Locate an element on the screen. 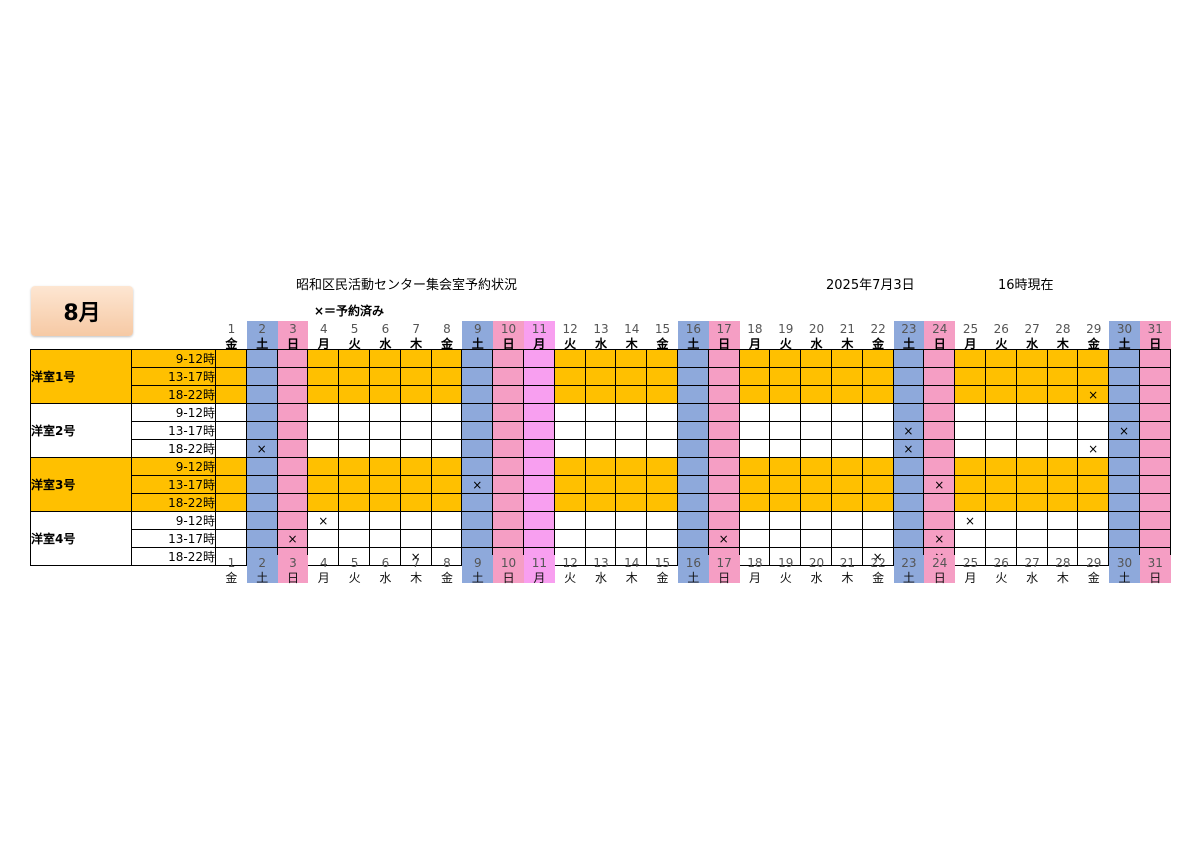  time-slot-label: 18-22時 is located at coordinates (173, 448).